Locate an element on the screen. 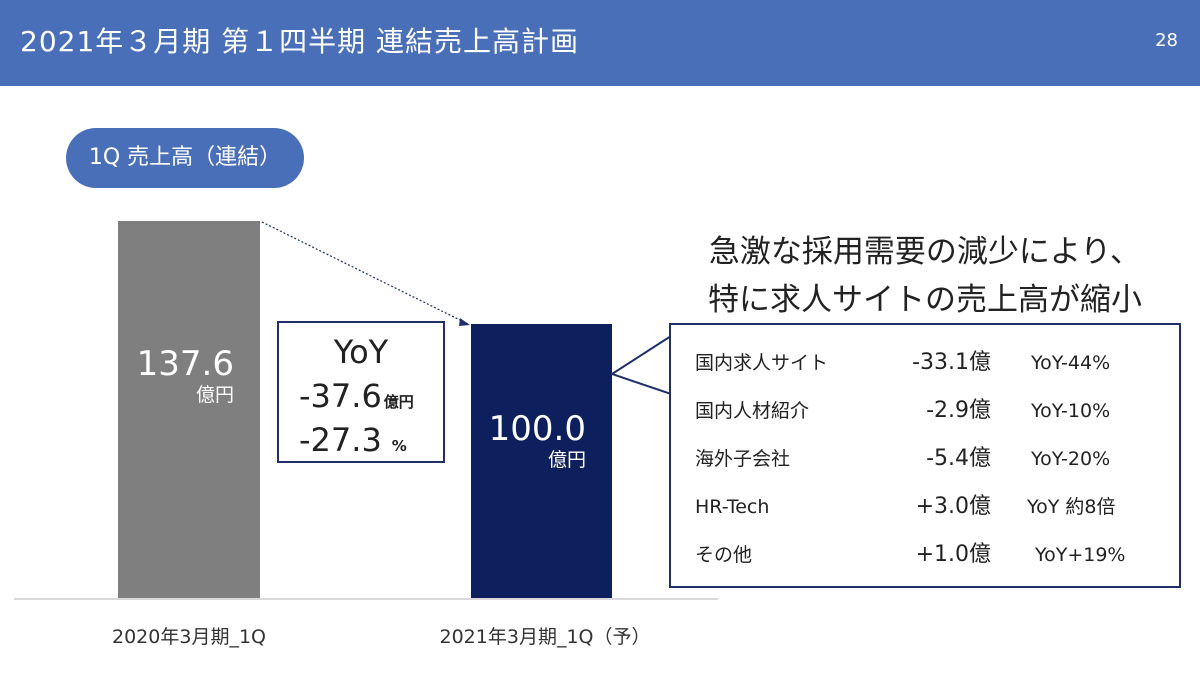 The height and width of the screenshot is (674, 1200). yoy-percent-line: -27.3% is located at coordinates (353, 440).